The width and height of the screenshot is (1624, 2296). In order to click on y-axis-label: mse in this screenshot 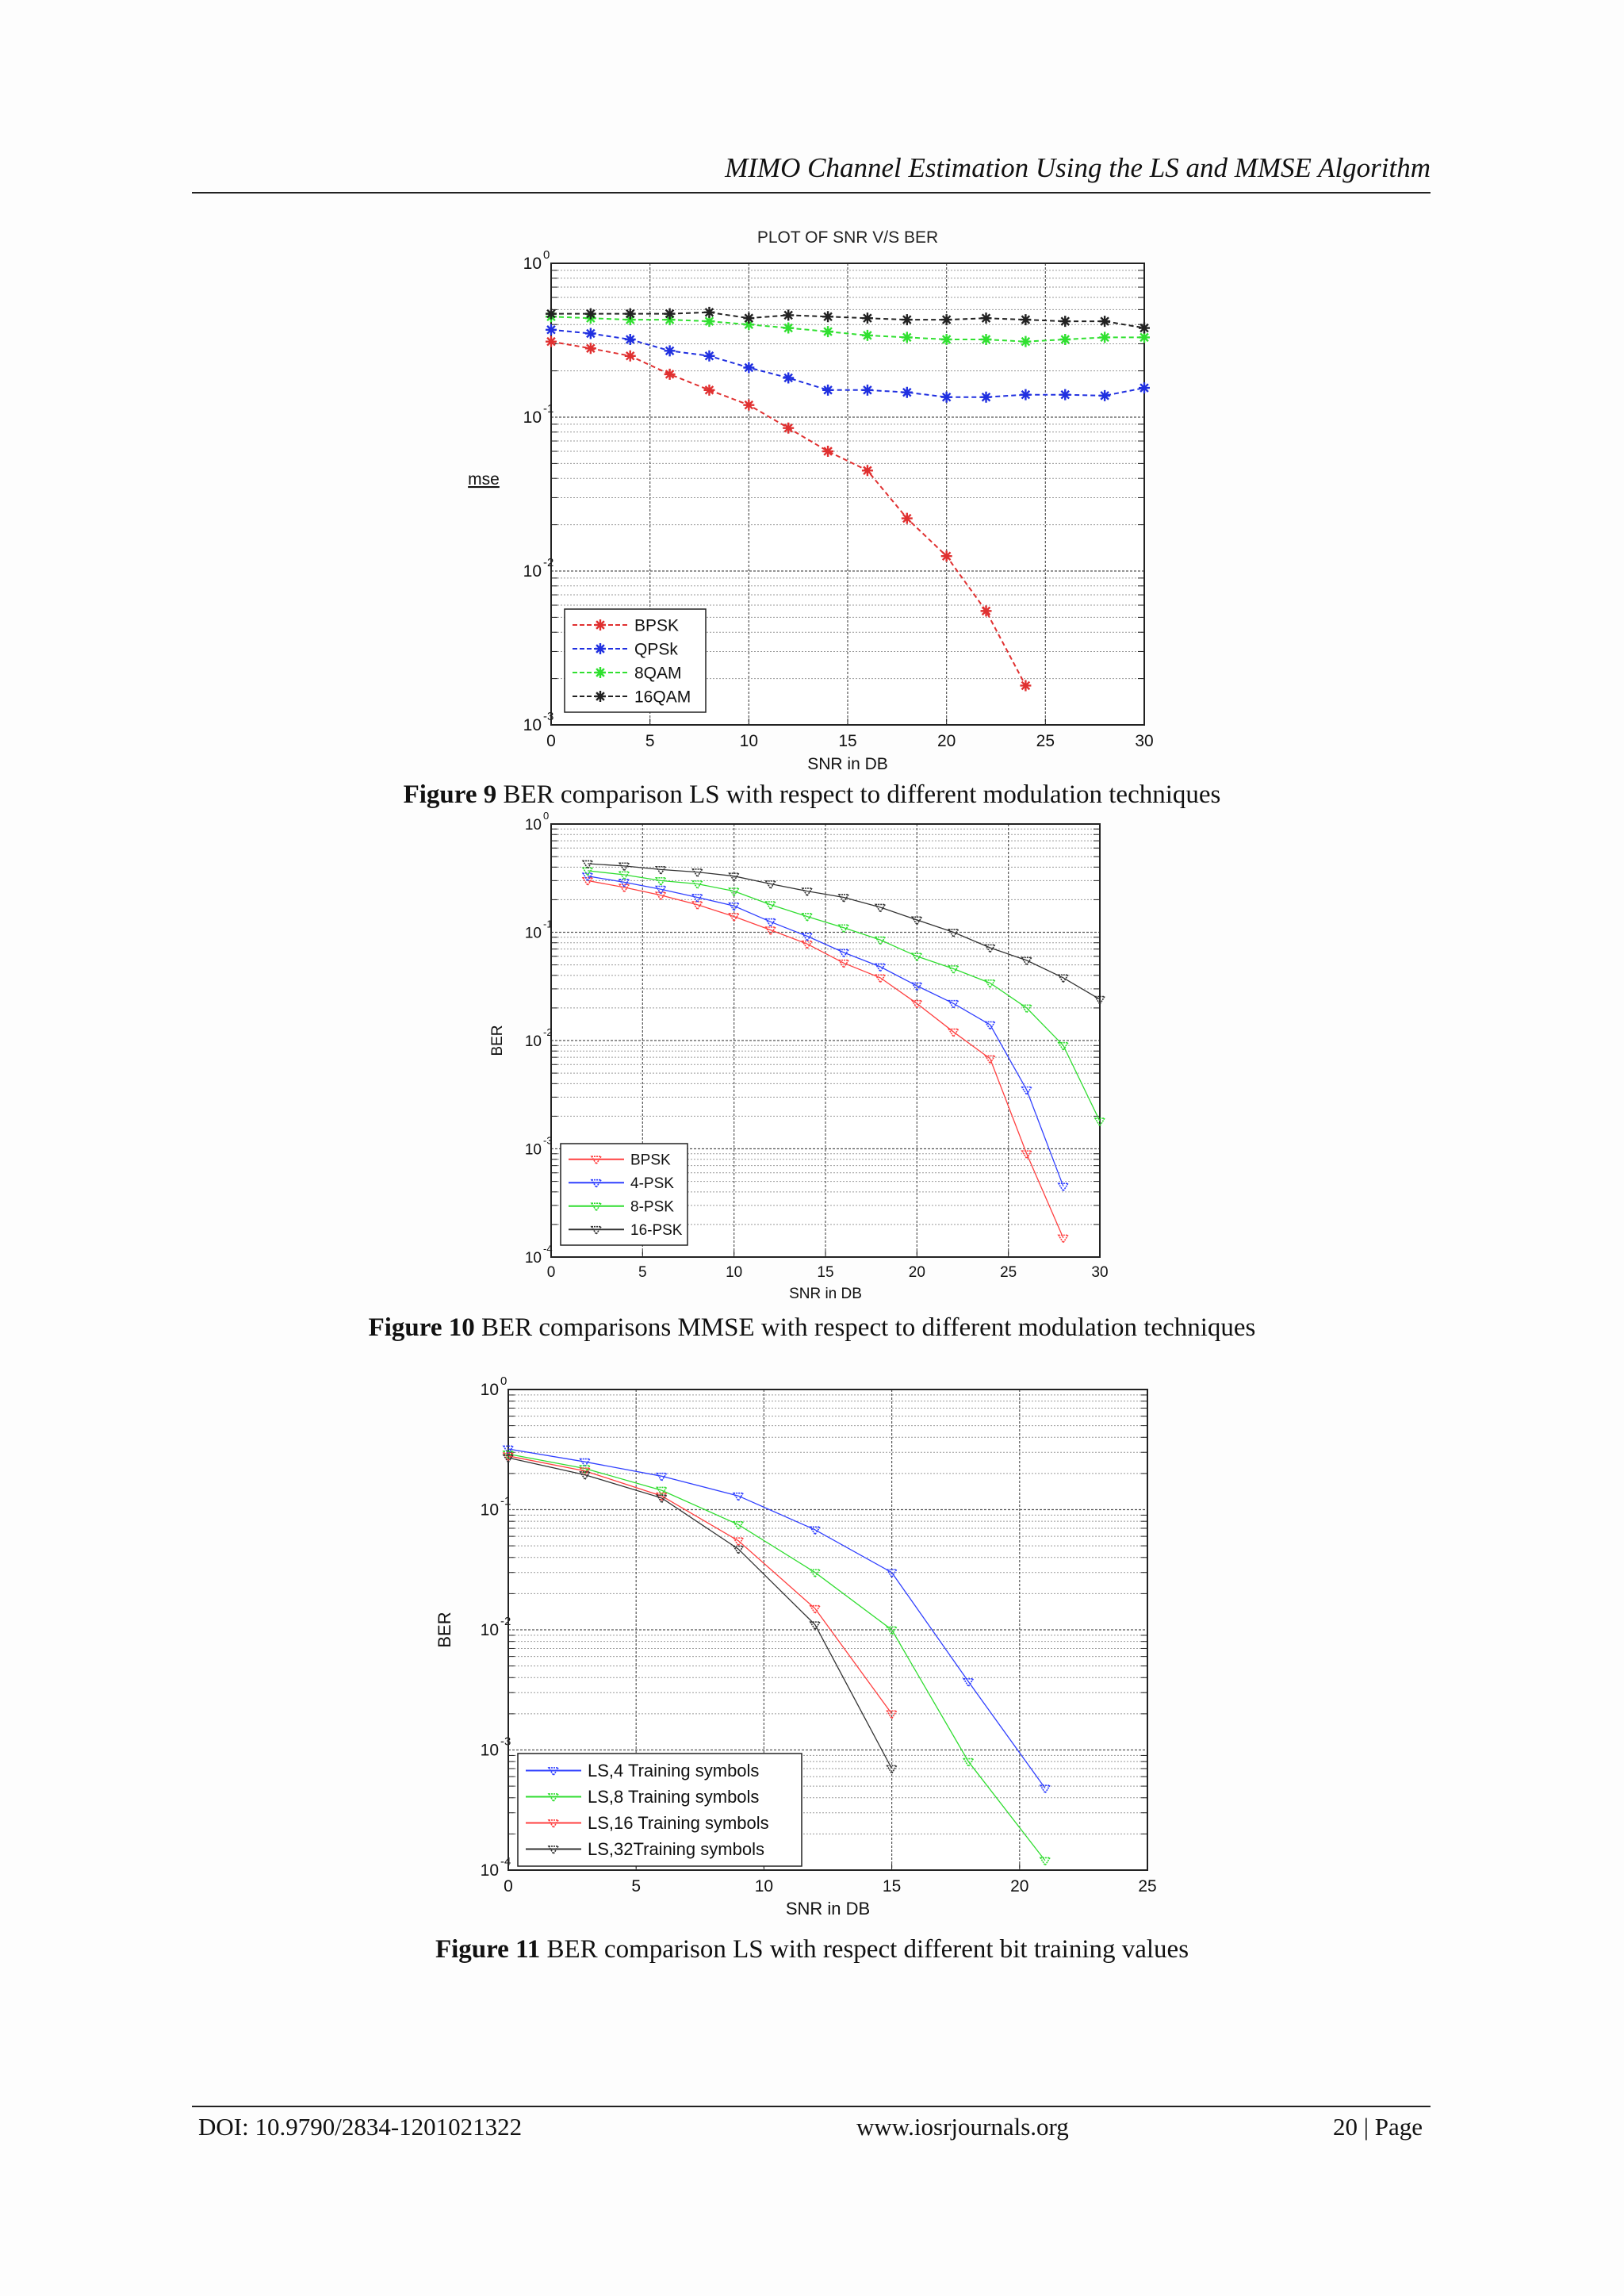, I will do `click(484, 479)`.